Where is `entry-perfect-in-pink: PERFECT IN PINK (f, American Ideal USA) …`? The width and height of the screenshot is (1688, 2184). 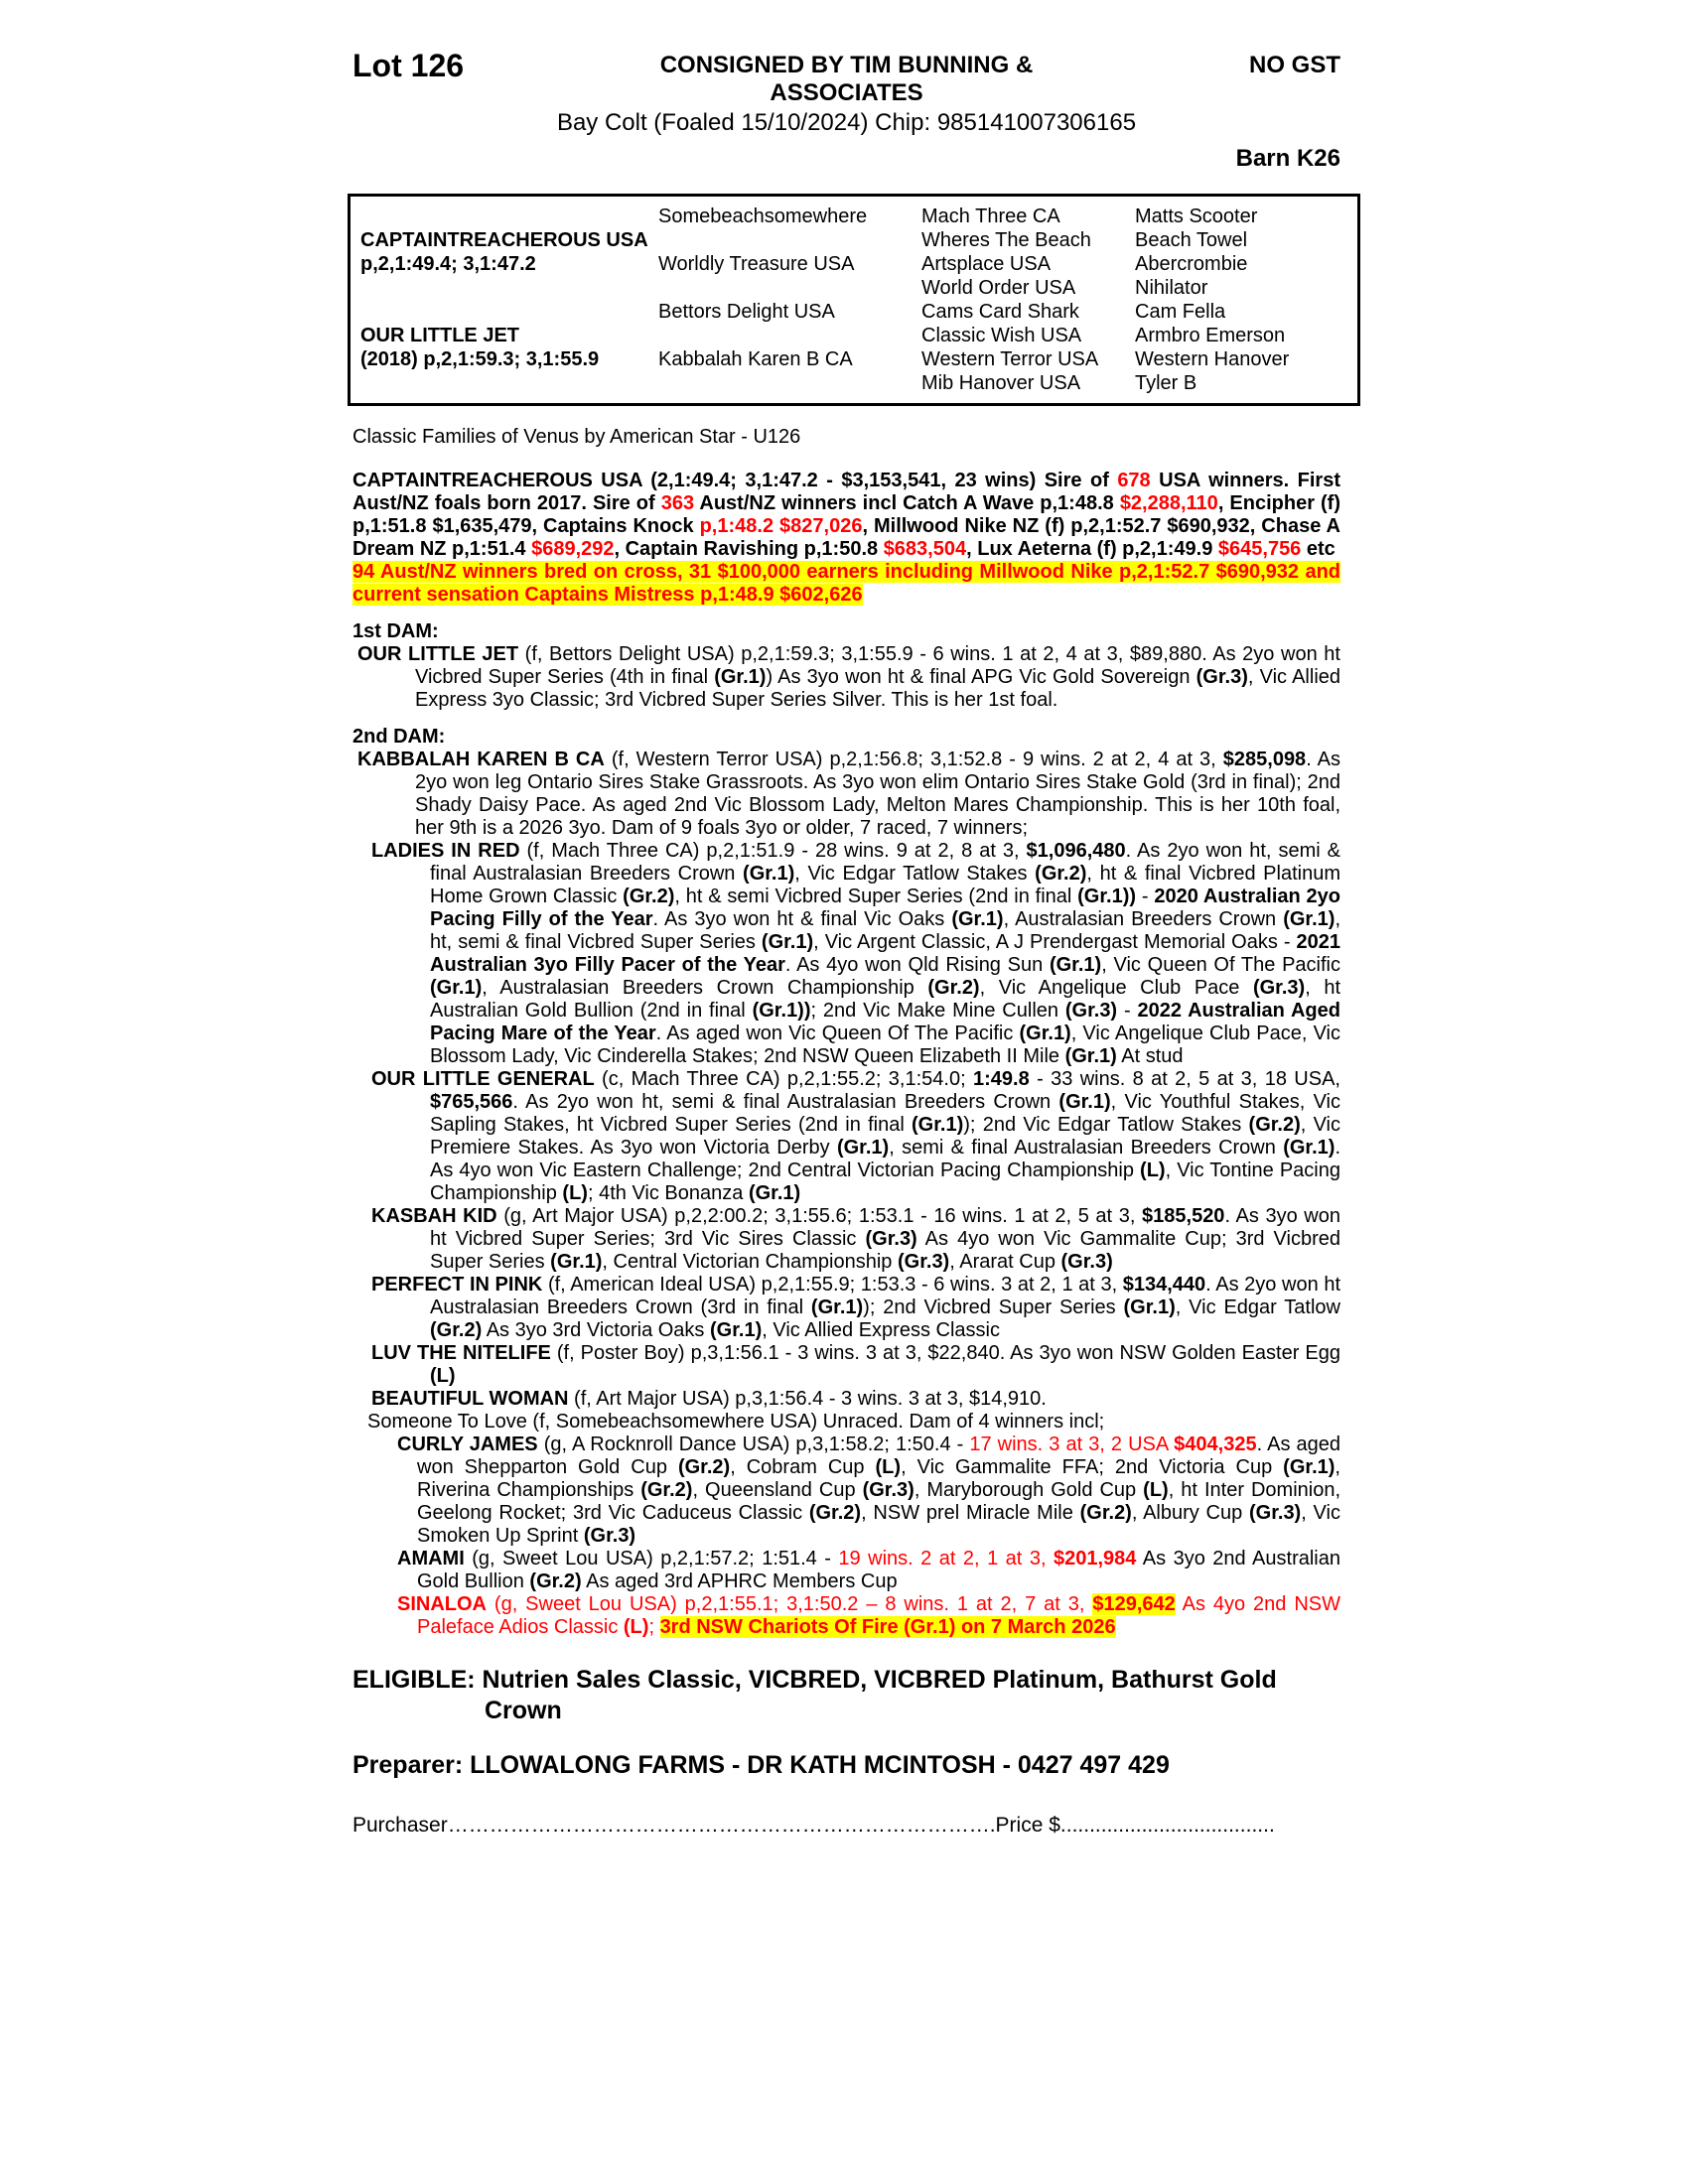 entry-perfect-in-pink: PERFECT IN PINK (f, American Ideal USA) … is located at coordinates (855, 1307).